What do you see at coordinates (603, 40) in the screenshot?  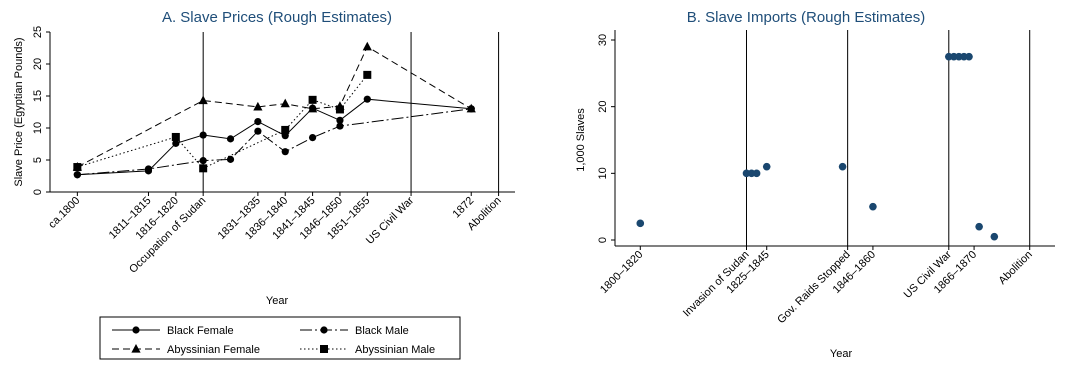 I see `y-tick-label: 30` at bounding box center [603, 40].